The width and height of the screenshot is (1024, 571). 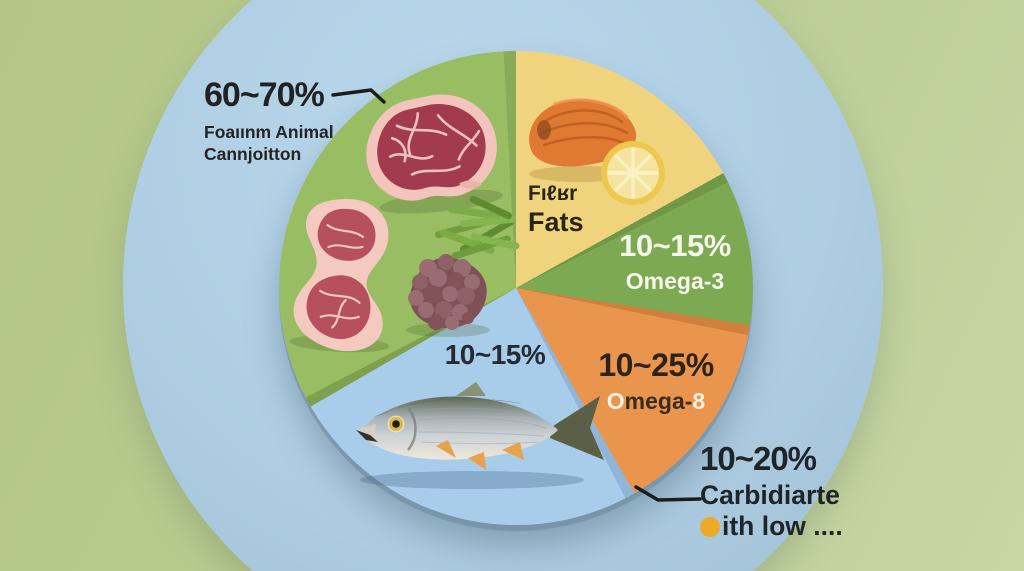 I want to click on fats-caption-line1: Fıℓʁr, so click(x=553, y=193).